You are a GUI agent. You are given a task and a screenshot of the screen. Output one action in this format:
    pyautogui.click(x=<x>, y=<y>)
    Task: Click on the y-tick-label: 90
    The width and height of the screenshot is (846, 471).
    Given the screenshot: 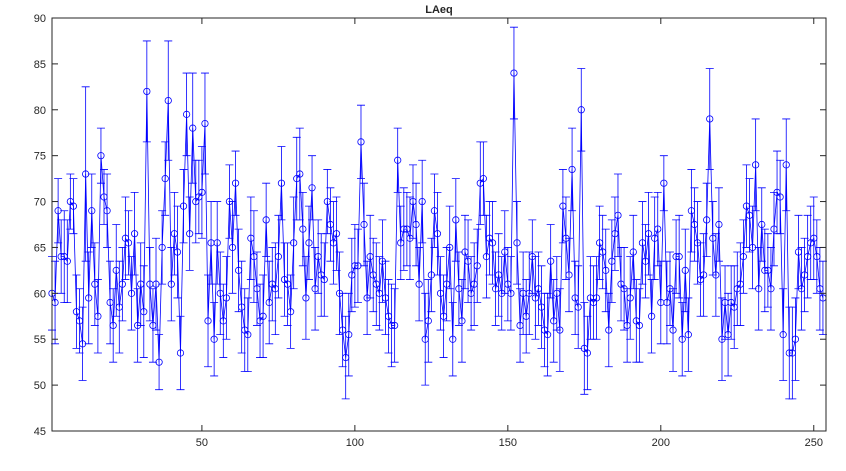 What is the action you would take?
    pyautogui.click(x=40, y=19)
    